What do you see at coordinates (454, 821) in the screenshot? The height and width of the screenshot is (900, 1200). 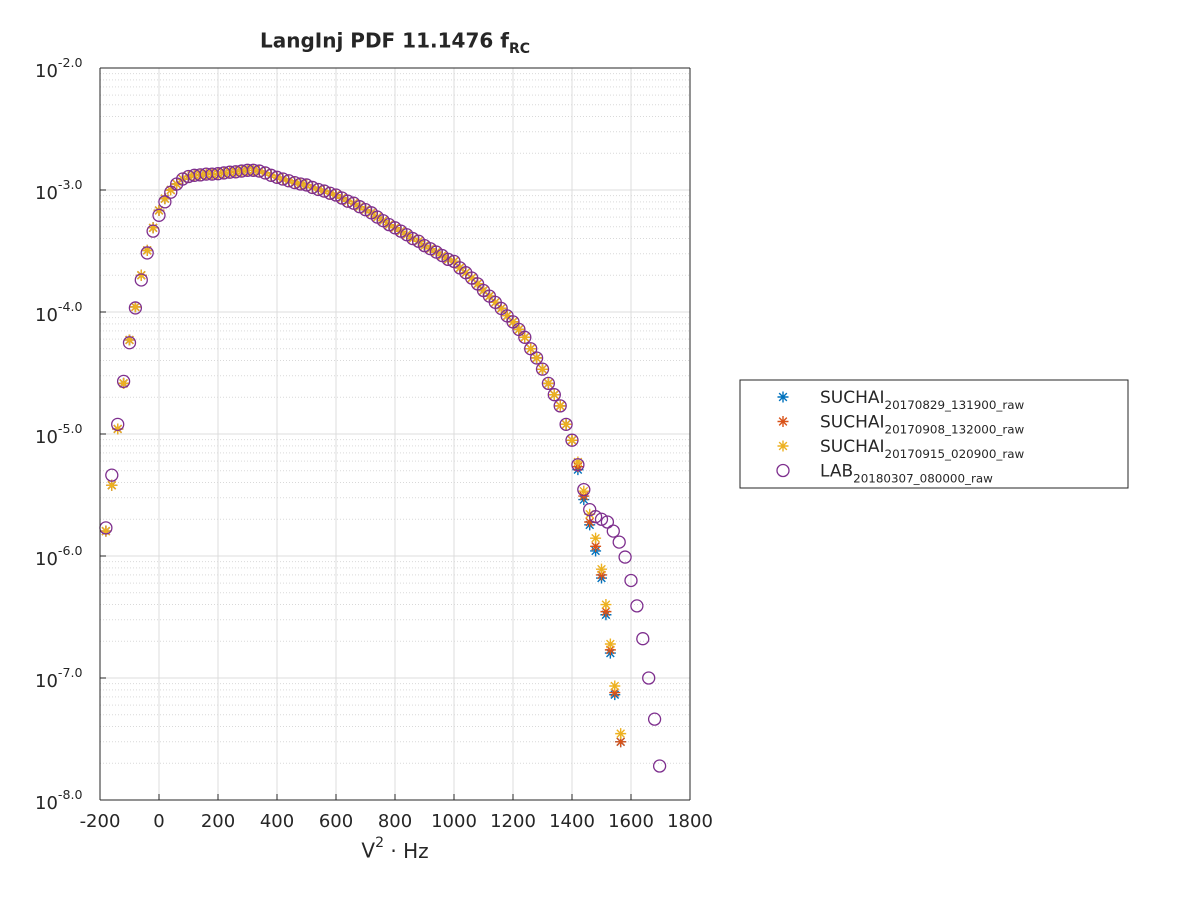 I see `x-tick-label: 1000` at bounding box center [454, 821].